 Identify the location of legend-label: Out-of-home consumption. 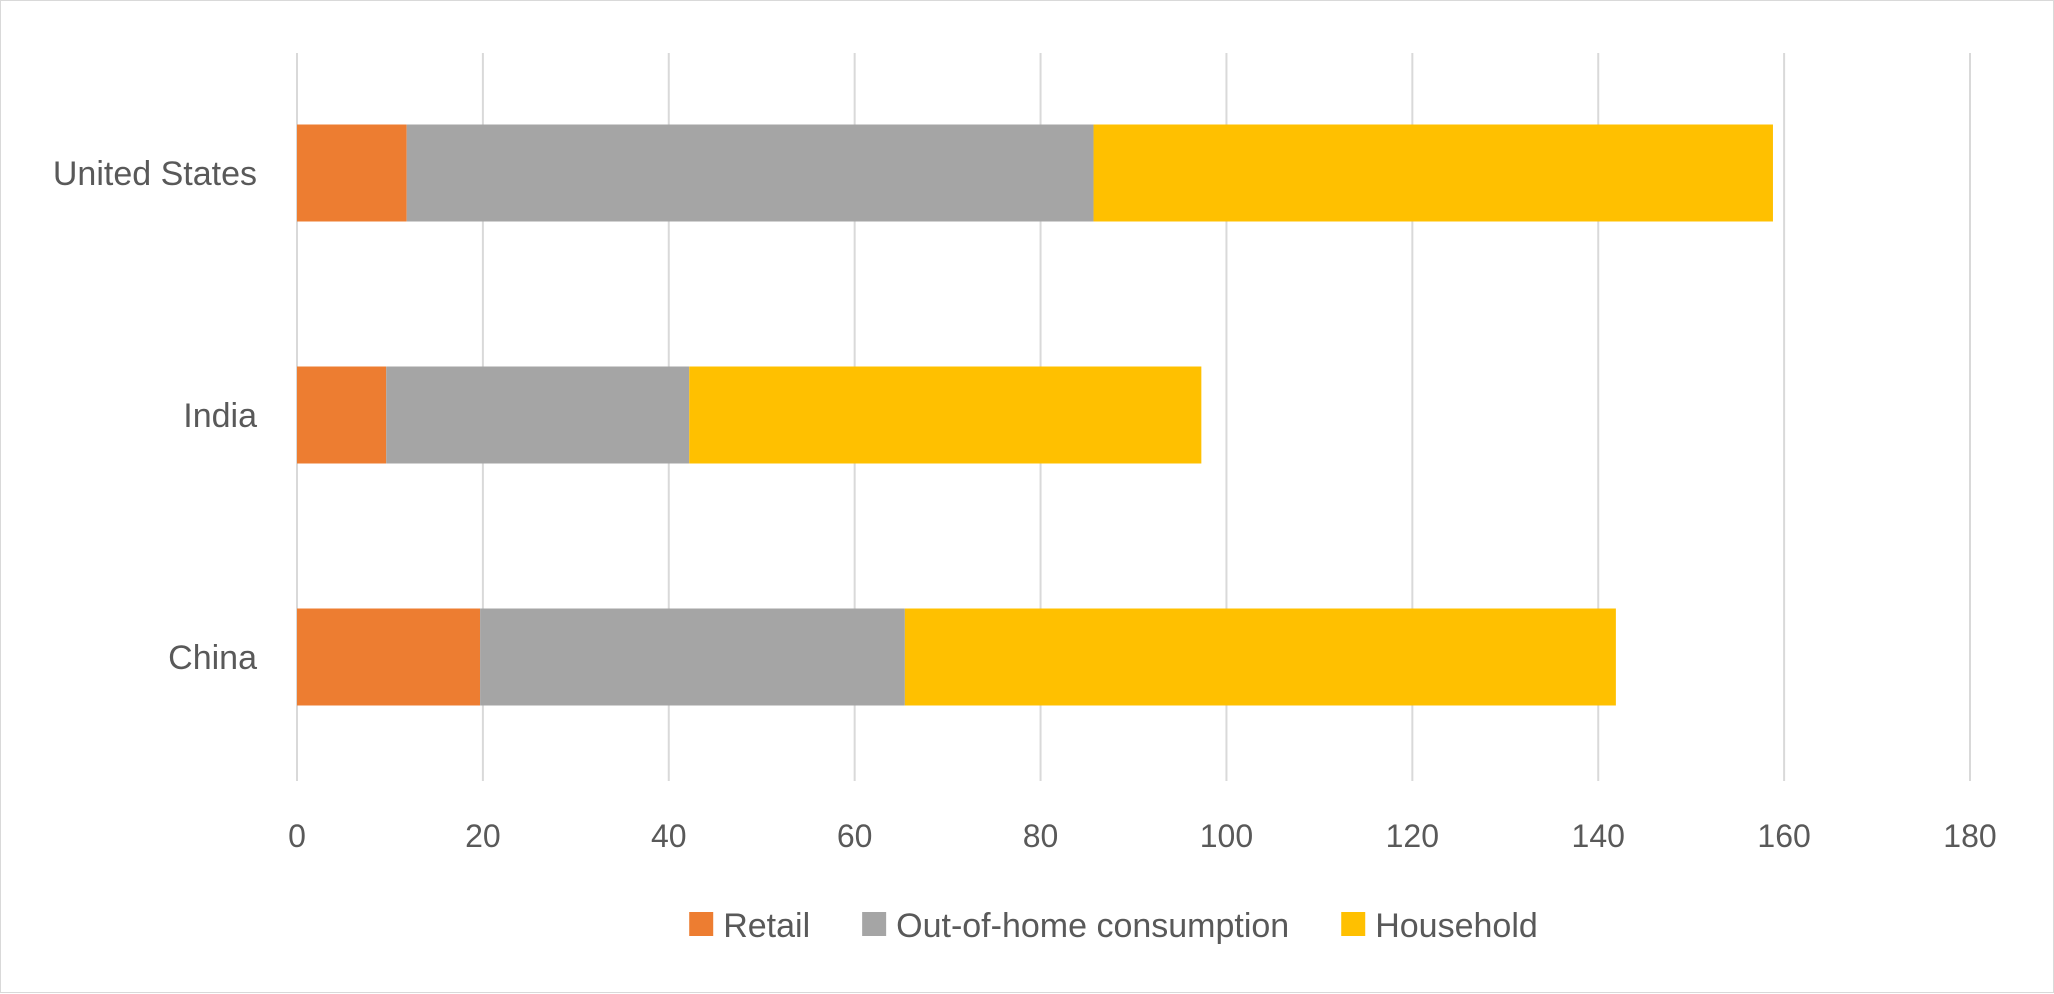
(1092, 926).